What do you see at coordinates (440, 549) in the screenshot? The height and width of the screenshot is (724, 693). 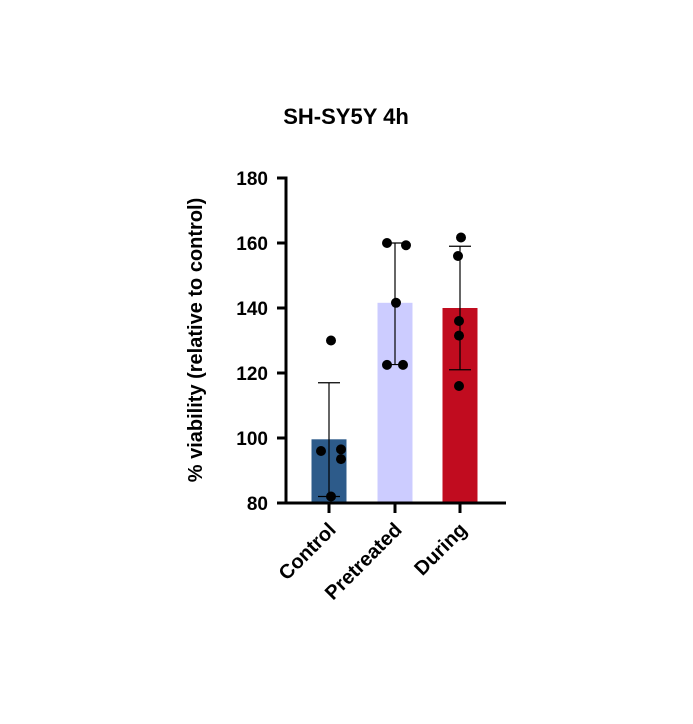 I see `x-tick-label-during: During` at bounding box center [440, 549].